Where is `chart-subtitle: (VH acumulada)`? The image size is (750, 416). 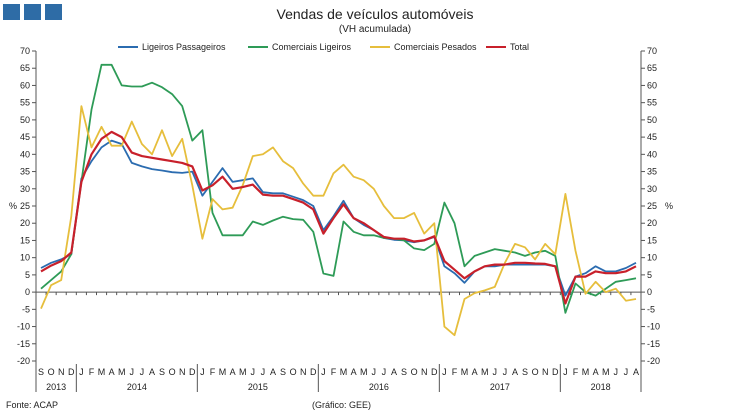
chart-subtitle: (VH acumulada) is located at coordinates (375, 29).